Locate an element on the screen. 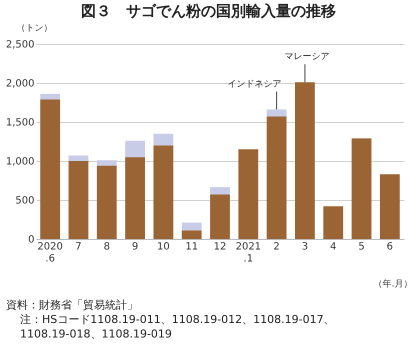 This screenshot has height=348, width=420. text: 注：HSコード1108.19-011、1108.19-012、1108.19-017、 is located at coordinates (177, 319).